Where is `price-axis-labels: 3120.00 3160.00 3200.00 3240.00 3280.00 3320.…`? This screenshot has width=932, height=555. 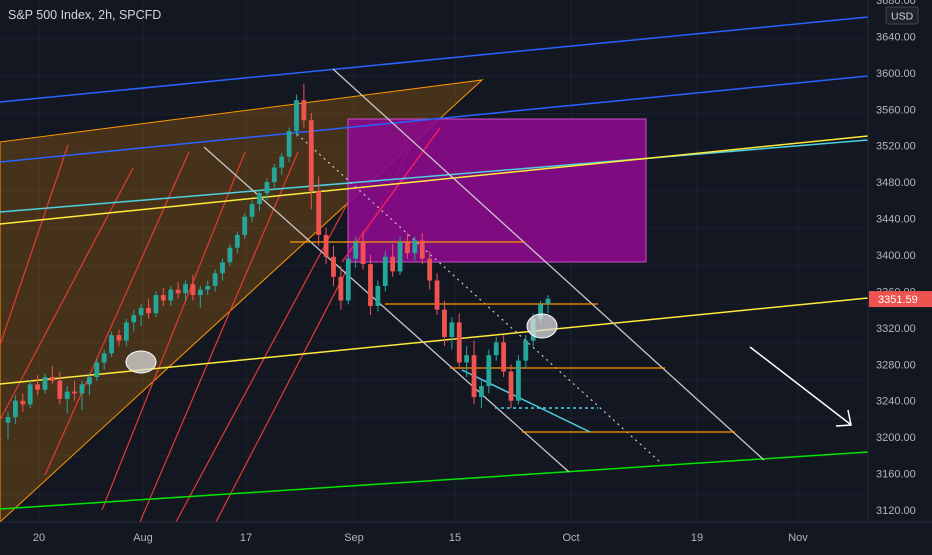 price-axis-labels: 3120.00 3160.00 3200.00 3240.00 3280.00 3320.… is located at coordinates (896, 258).